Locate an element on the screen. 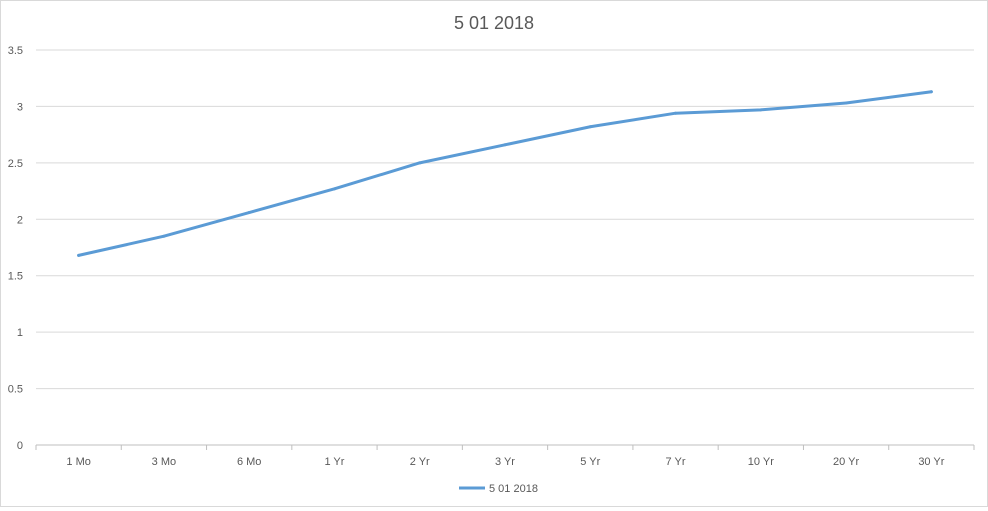  x-tick-label: 7 Yr is located at coordinates (676, 462).